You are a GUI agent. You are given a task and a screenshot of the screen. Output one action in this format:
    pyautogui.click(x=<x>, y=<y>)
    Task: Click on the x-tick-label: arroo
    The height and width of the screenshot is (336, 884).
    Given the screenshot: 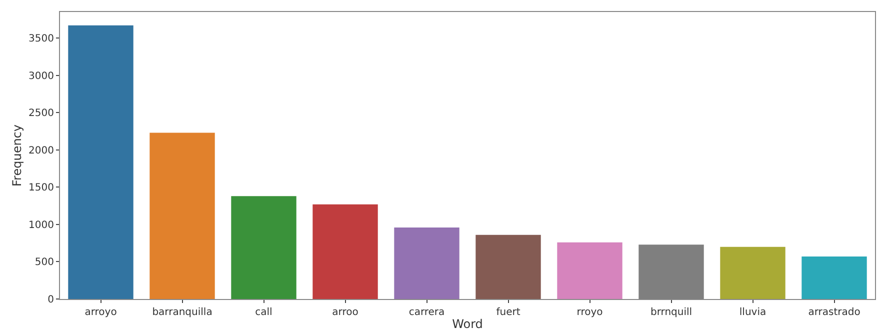 What is the action you would take?
    pyautogui.click(x=345, y=312)
    